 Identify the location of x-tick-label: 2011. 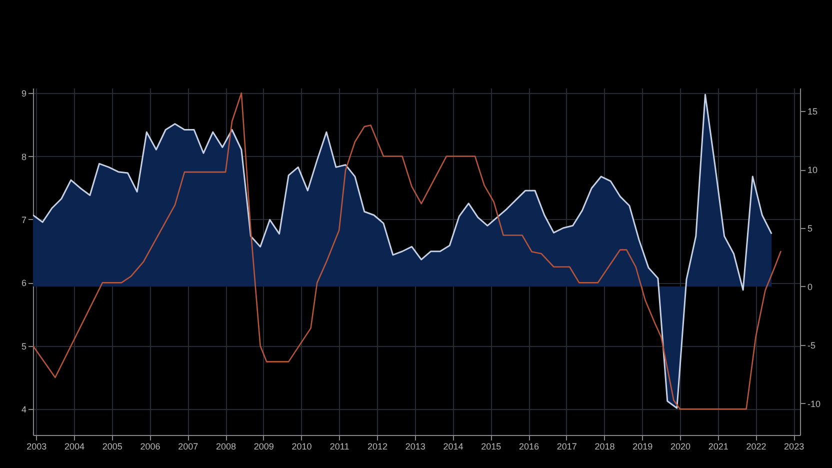
(340, 447).